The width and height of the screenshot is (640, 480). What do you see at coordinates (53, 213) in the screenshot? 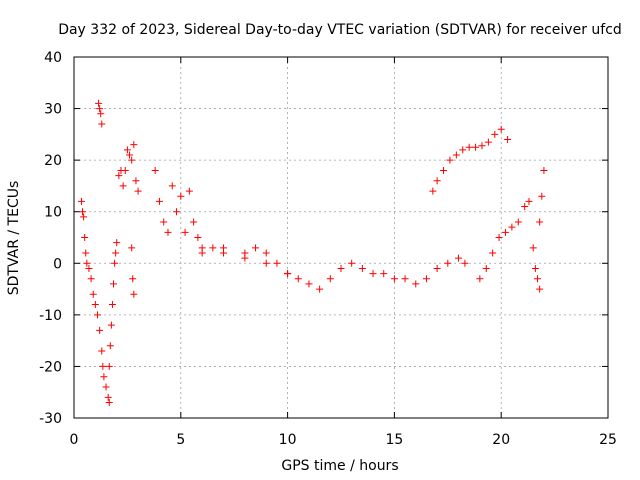
I see `y-tick-label: 10` at bounding box center [53, 213].